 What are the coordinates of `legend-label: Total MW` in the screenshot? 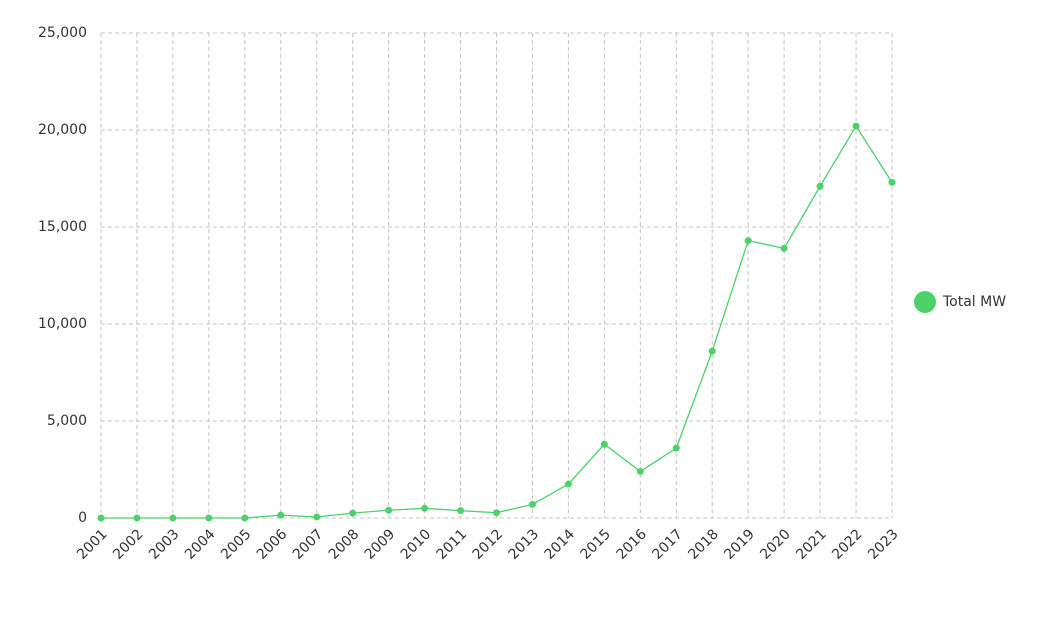 It's located at (974, 302).